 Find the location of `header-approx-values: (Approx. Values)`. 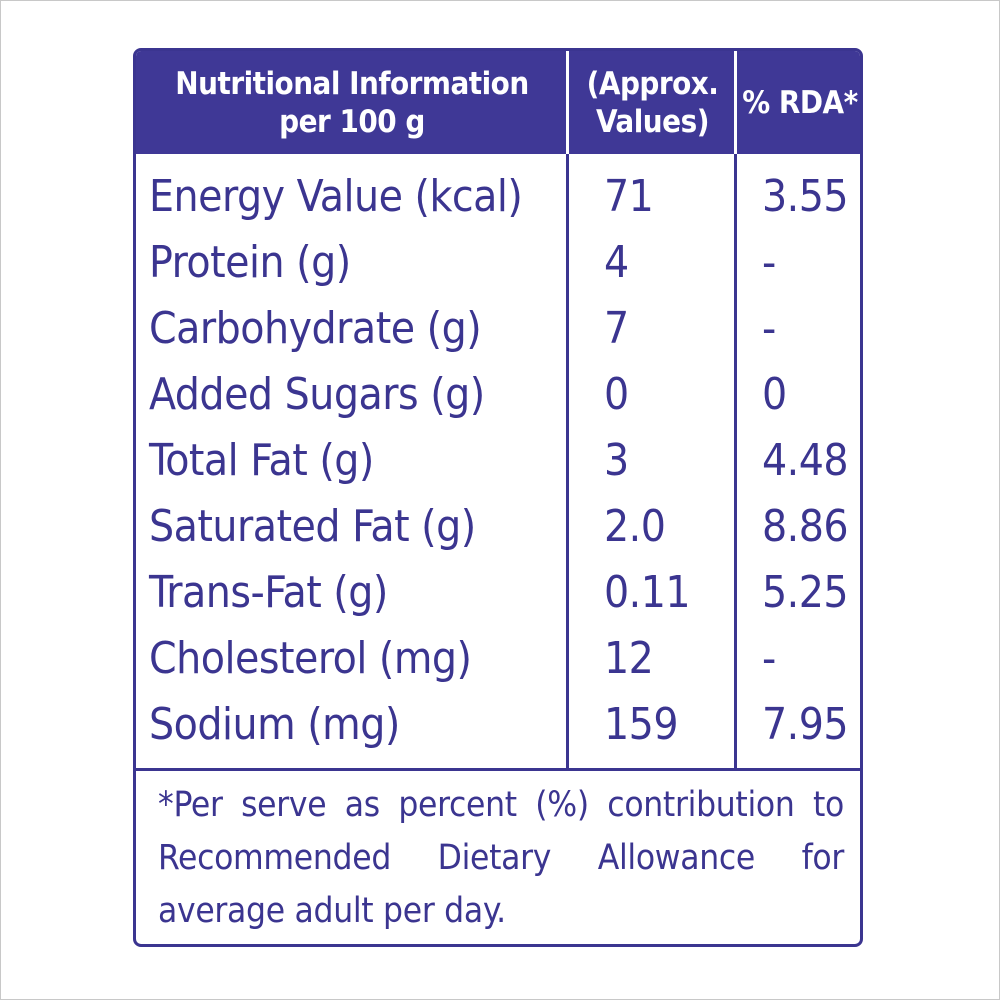

header-approx-values: (Approx. Values) is located at coordinates (652, 102).